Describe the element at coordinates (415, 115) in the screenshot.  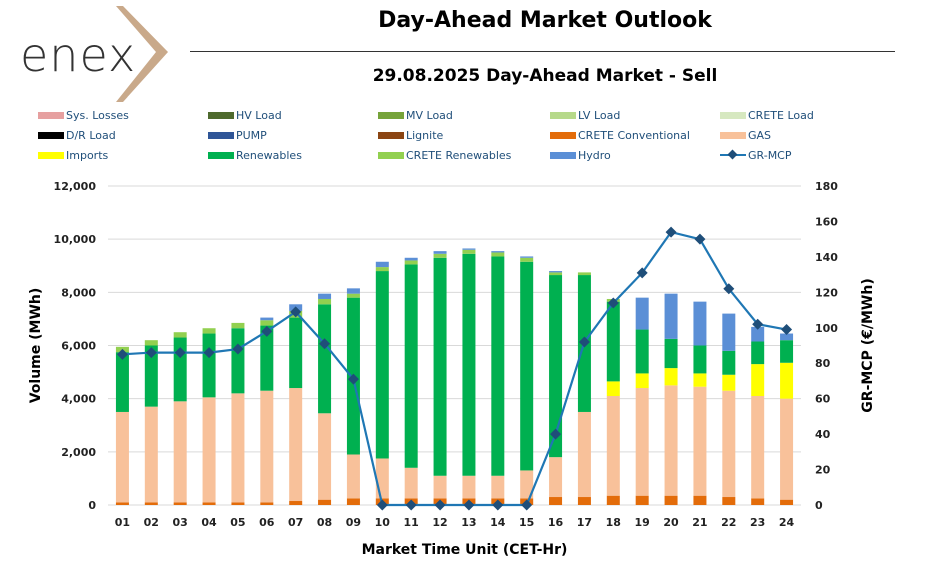
I see `legend-item: MV Load` at that location.